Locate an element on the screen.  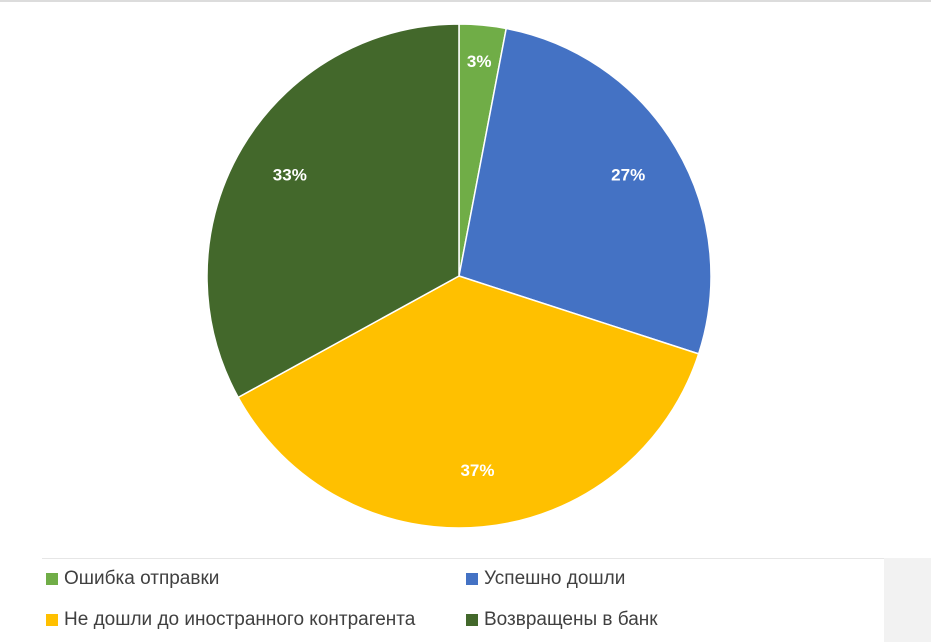
legend-item-oshibka-otpravki: Ошибка отправки is located at coordinates (132, 579).